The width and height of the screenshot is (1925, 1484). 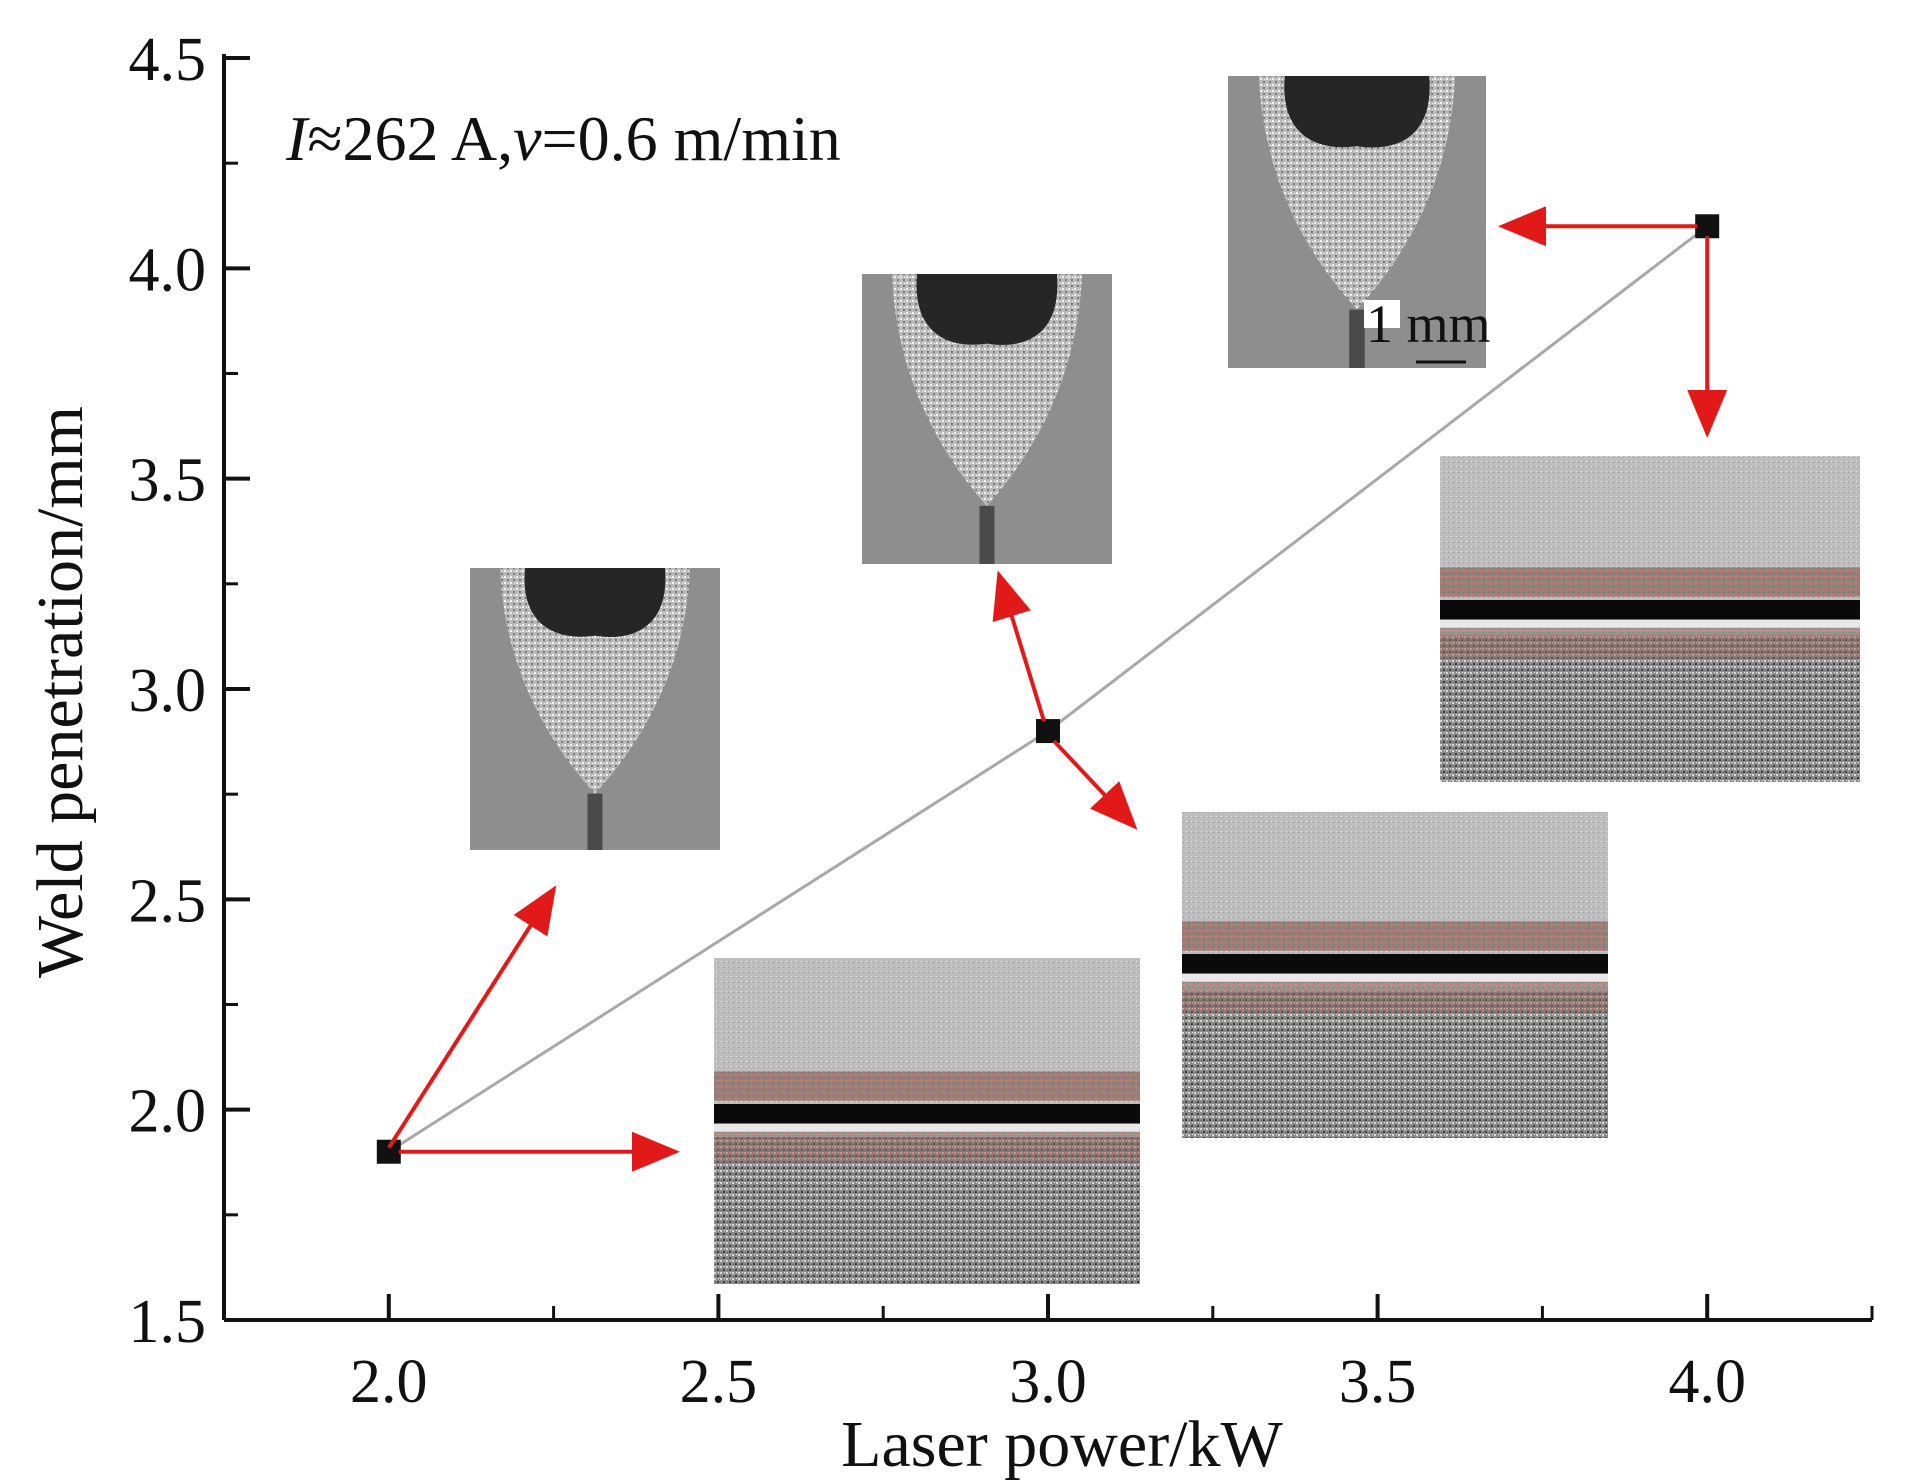 What do you see at coordinates (1357, 222) in the screenshot?
I see `inset-cross-section-4kw` at bounding box center [1357, 222].